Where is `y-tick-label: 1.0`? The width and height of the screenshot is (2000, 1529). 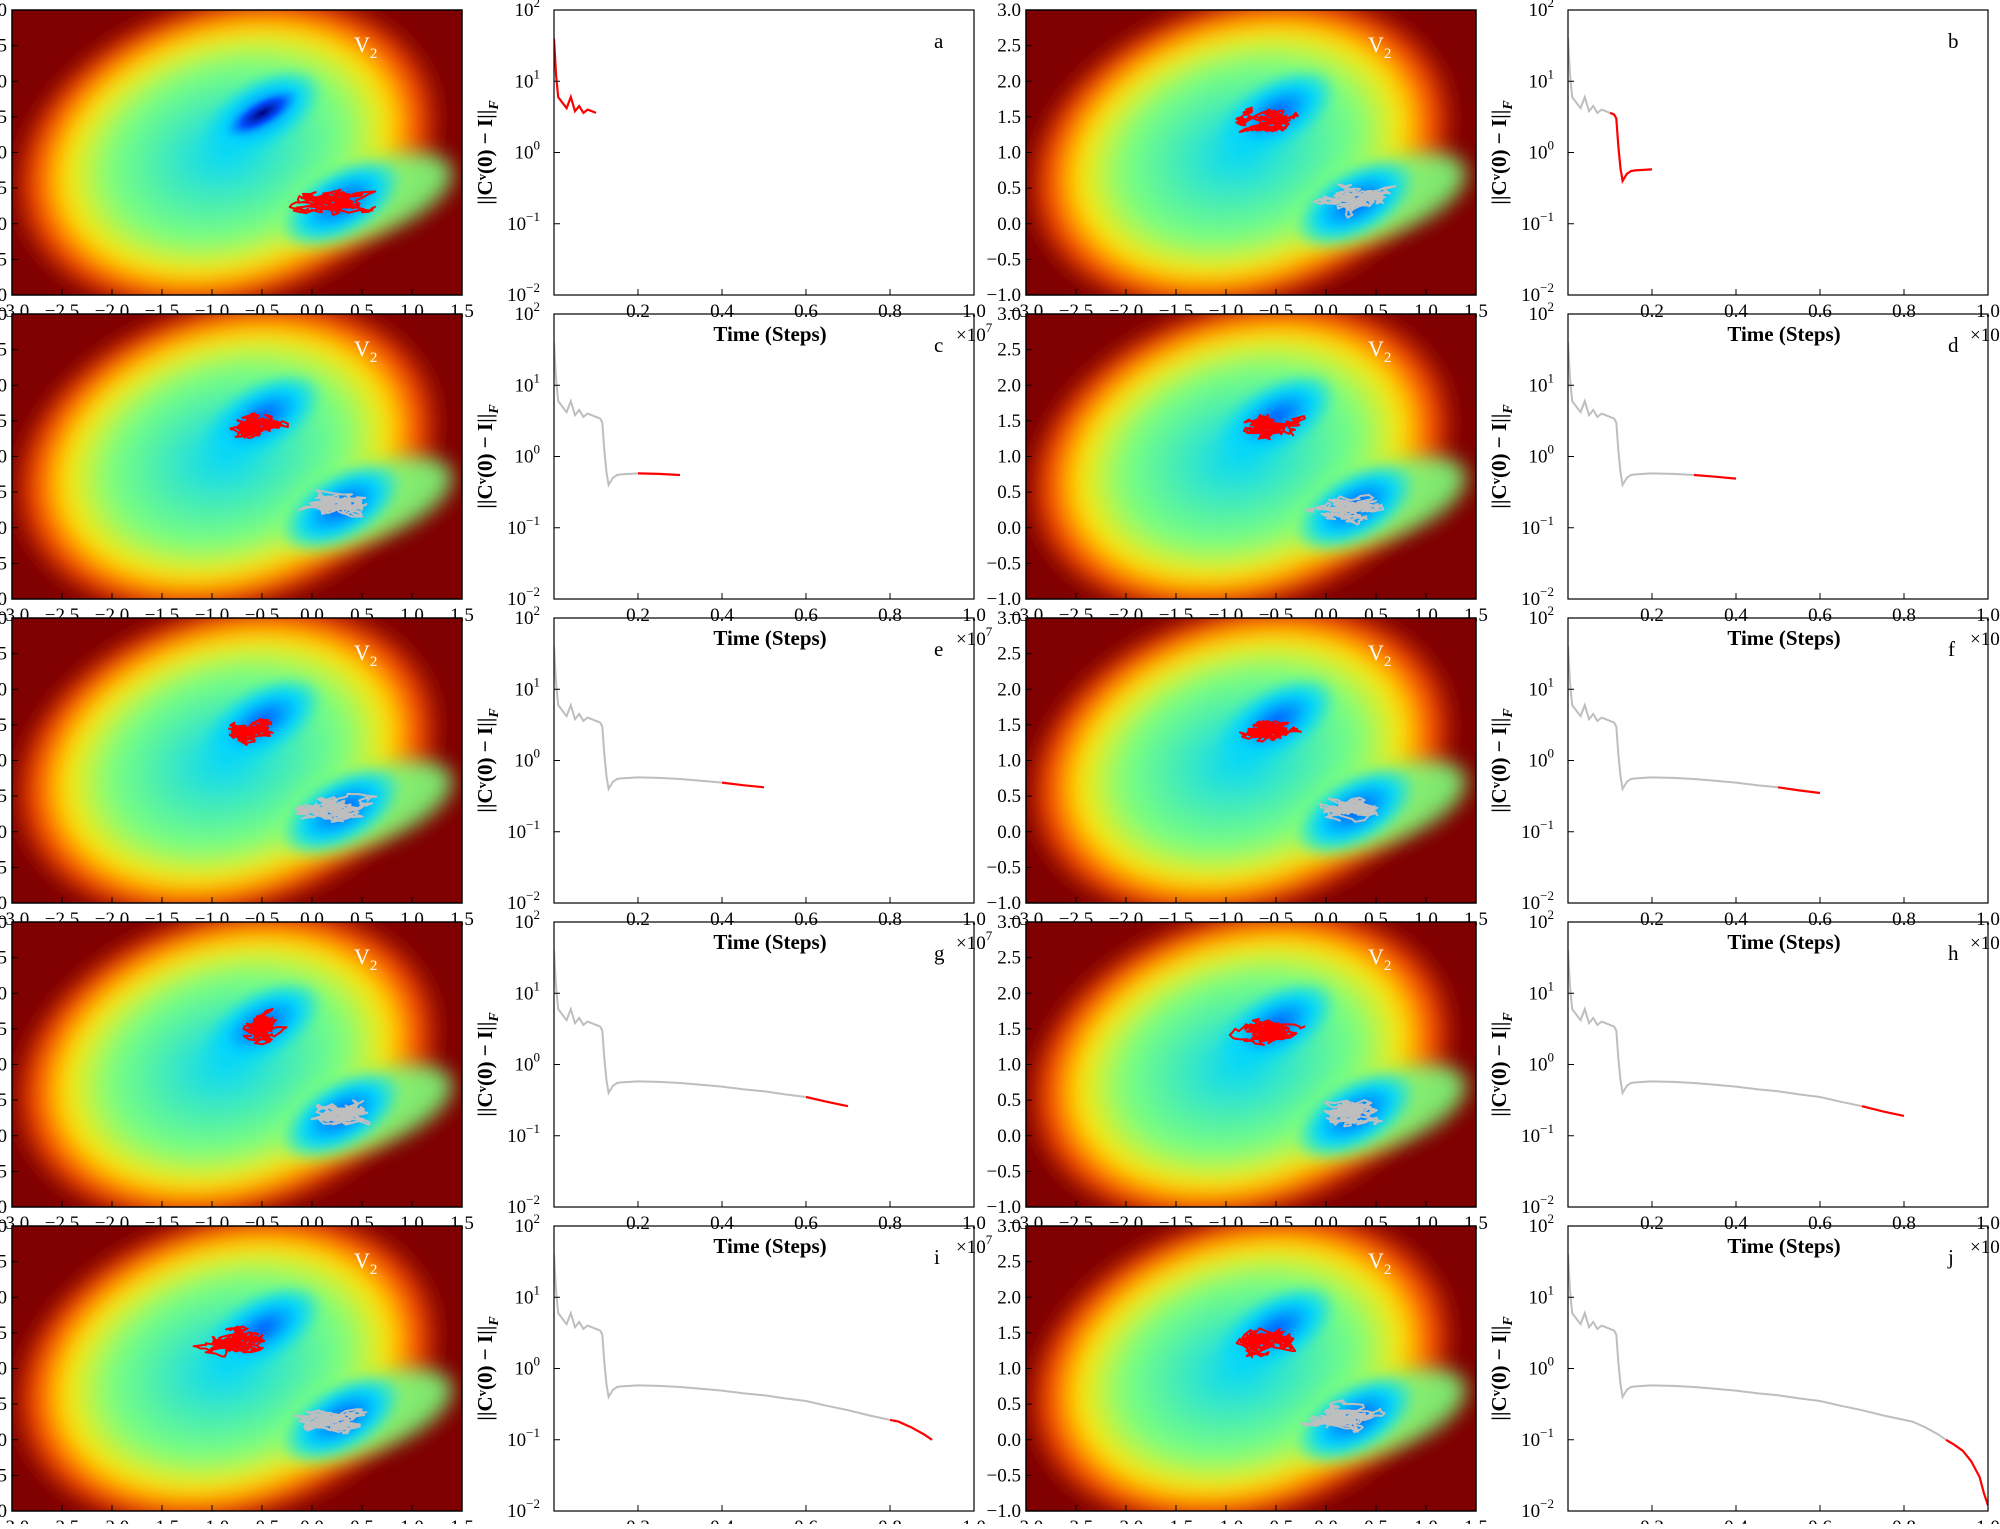
y-tick-label: 1.0 is located at coordinates (3, 761).